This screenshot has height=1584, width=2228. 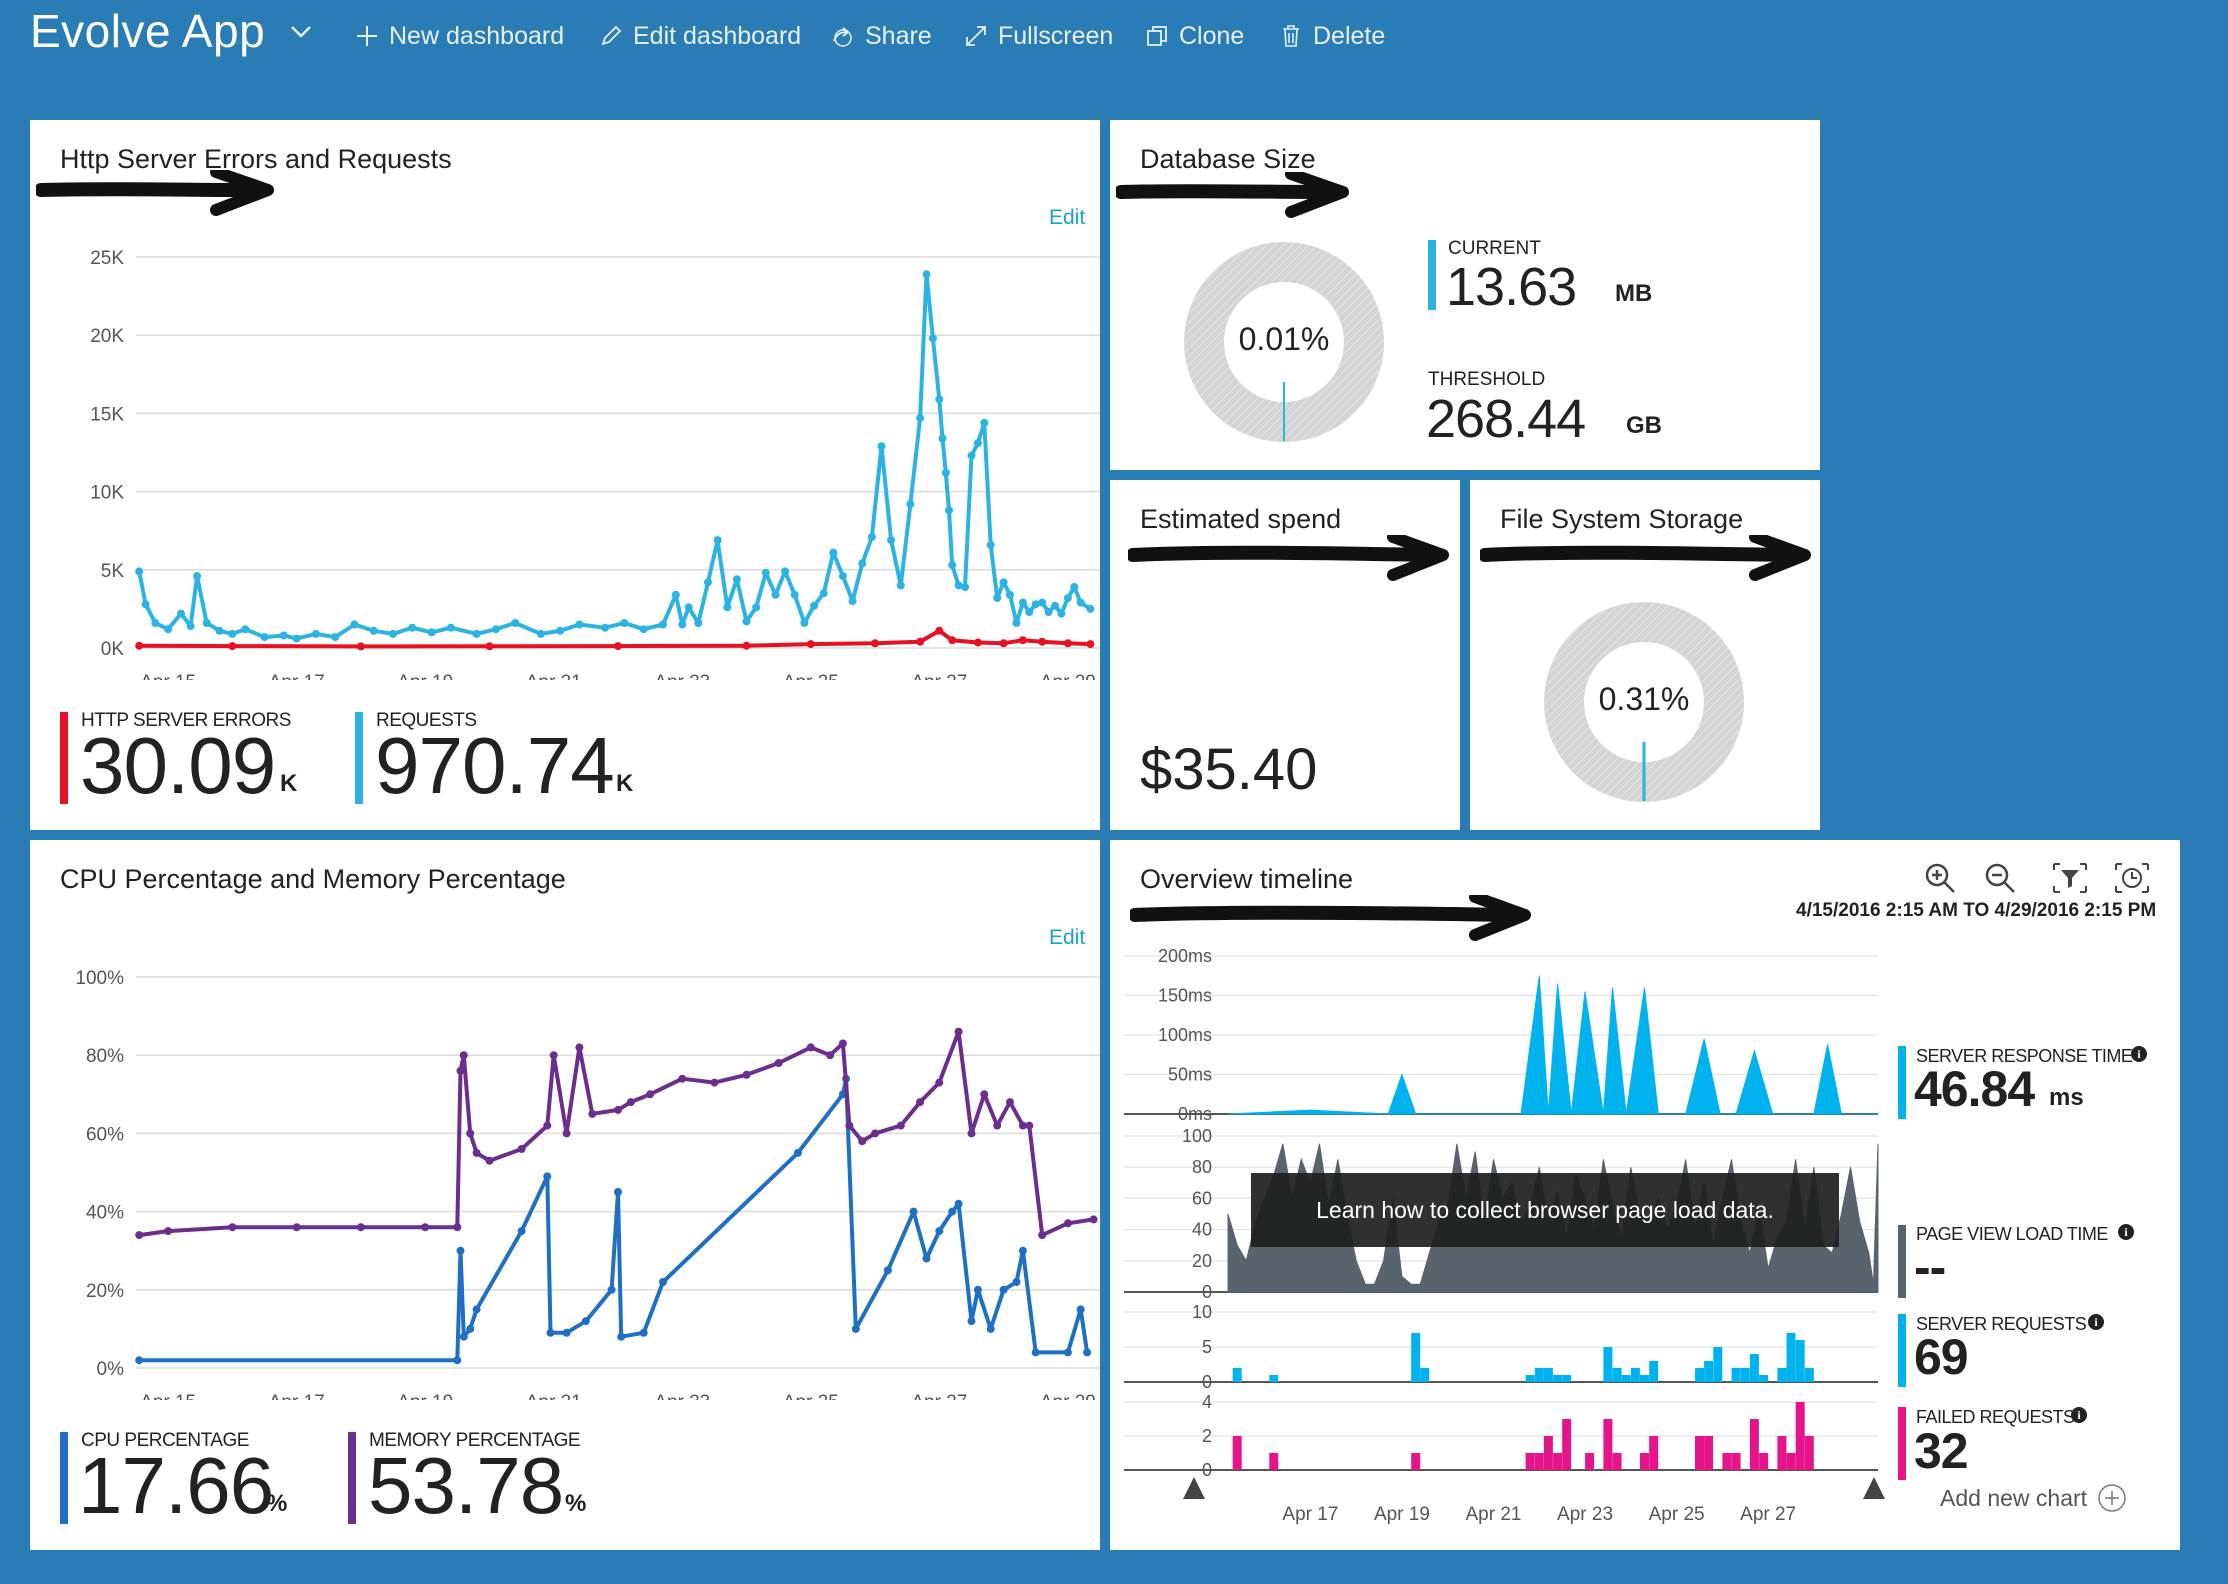 What do you see at coordinates (881, 36) in the screenshot?
I see `share-button: Share` at bounding box center [881, 36].